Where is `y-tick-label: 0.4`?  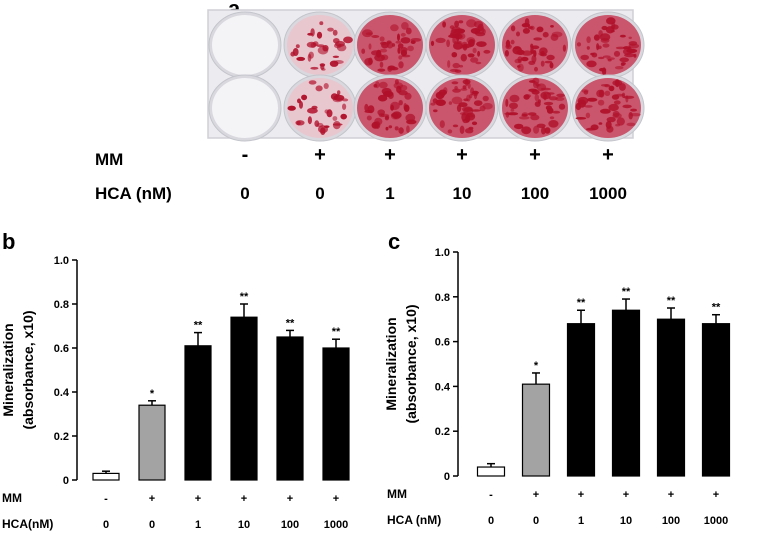 y-tick-label: 0.4 is located at coordinates (443, 387).